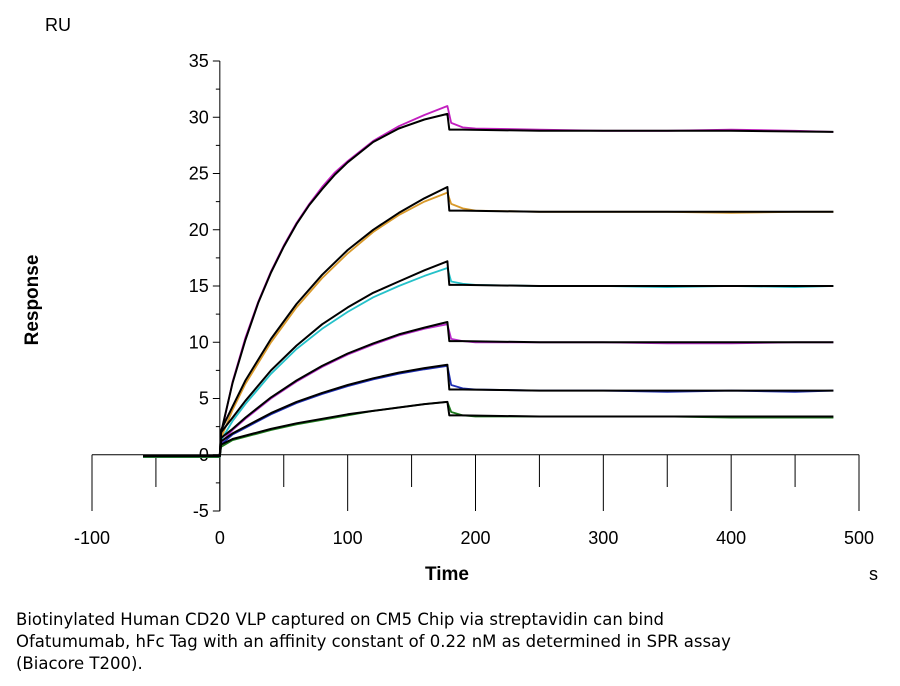 This screenshot has width=900, height=686. Describe the element at coordinates (731, 538) in the screenshot. I see `x-tick-label: 400` at that location.